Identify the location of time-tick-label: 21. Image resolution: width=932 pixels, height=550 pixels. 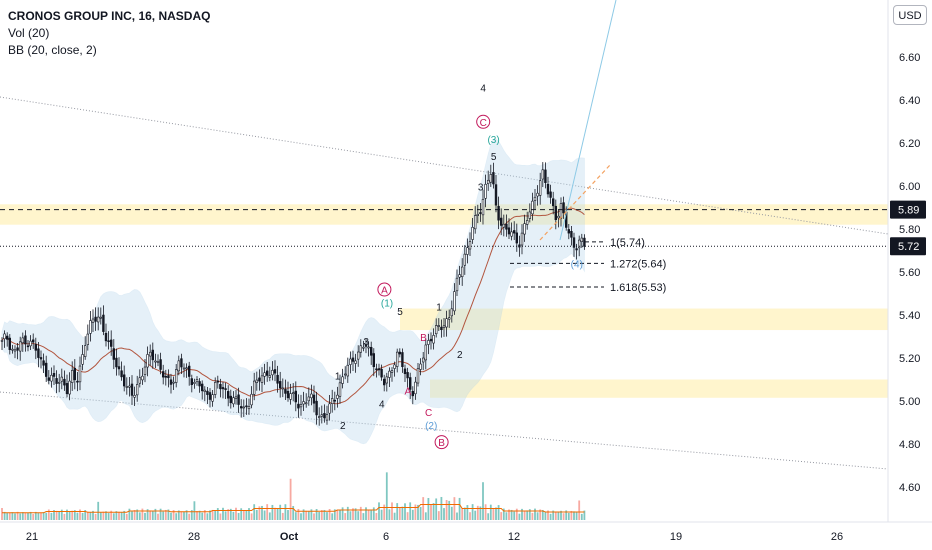
(32, 537).